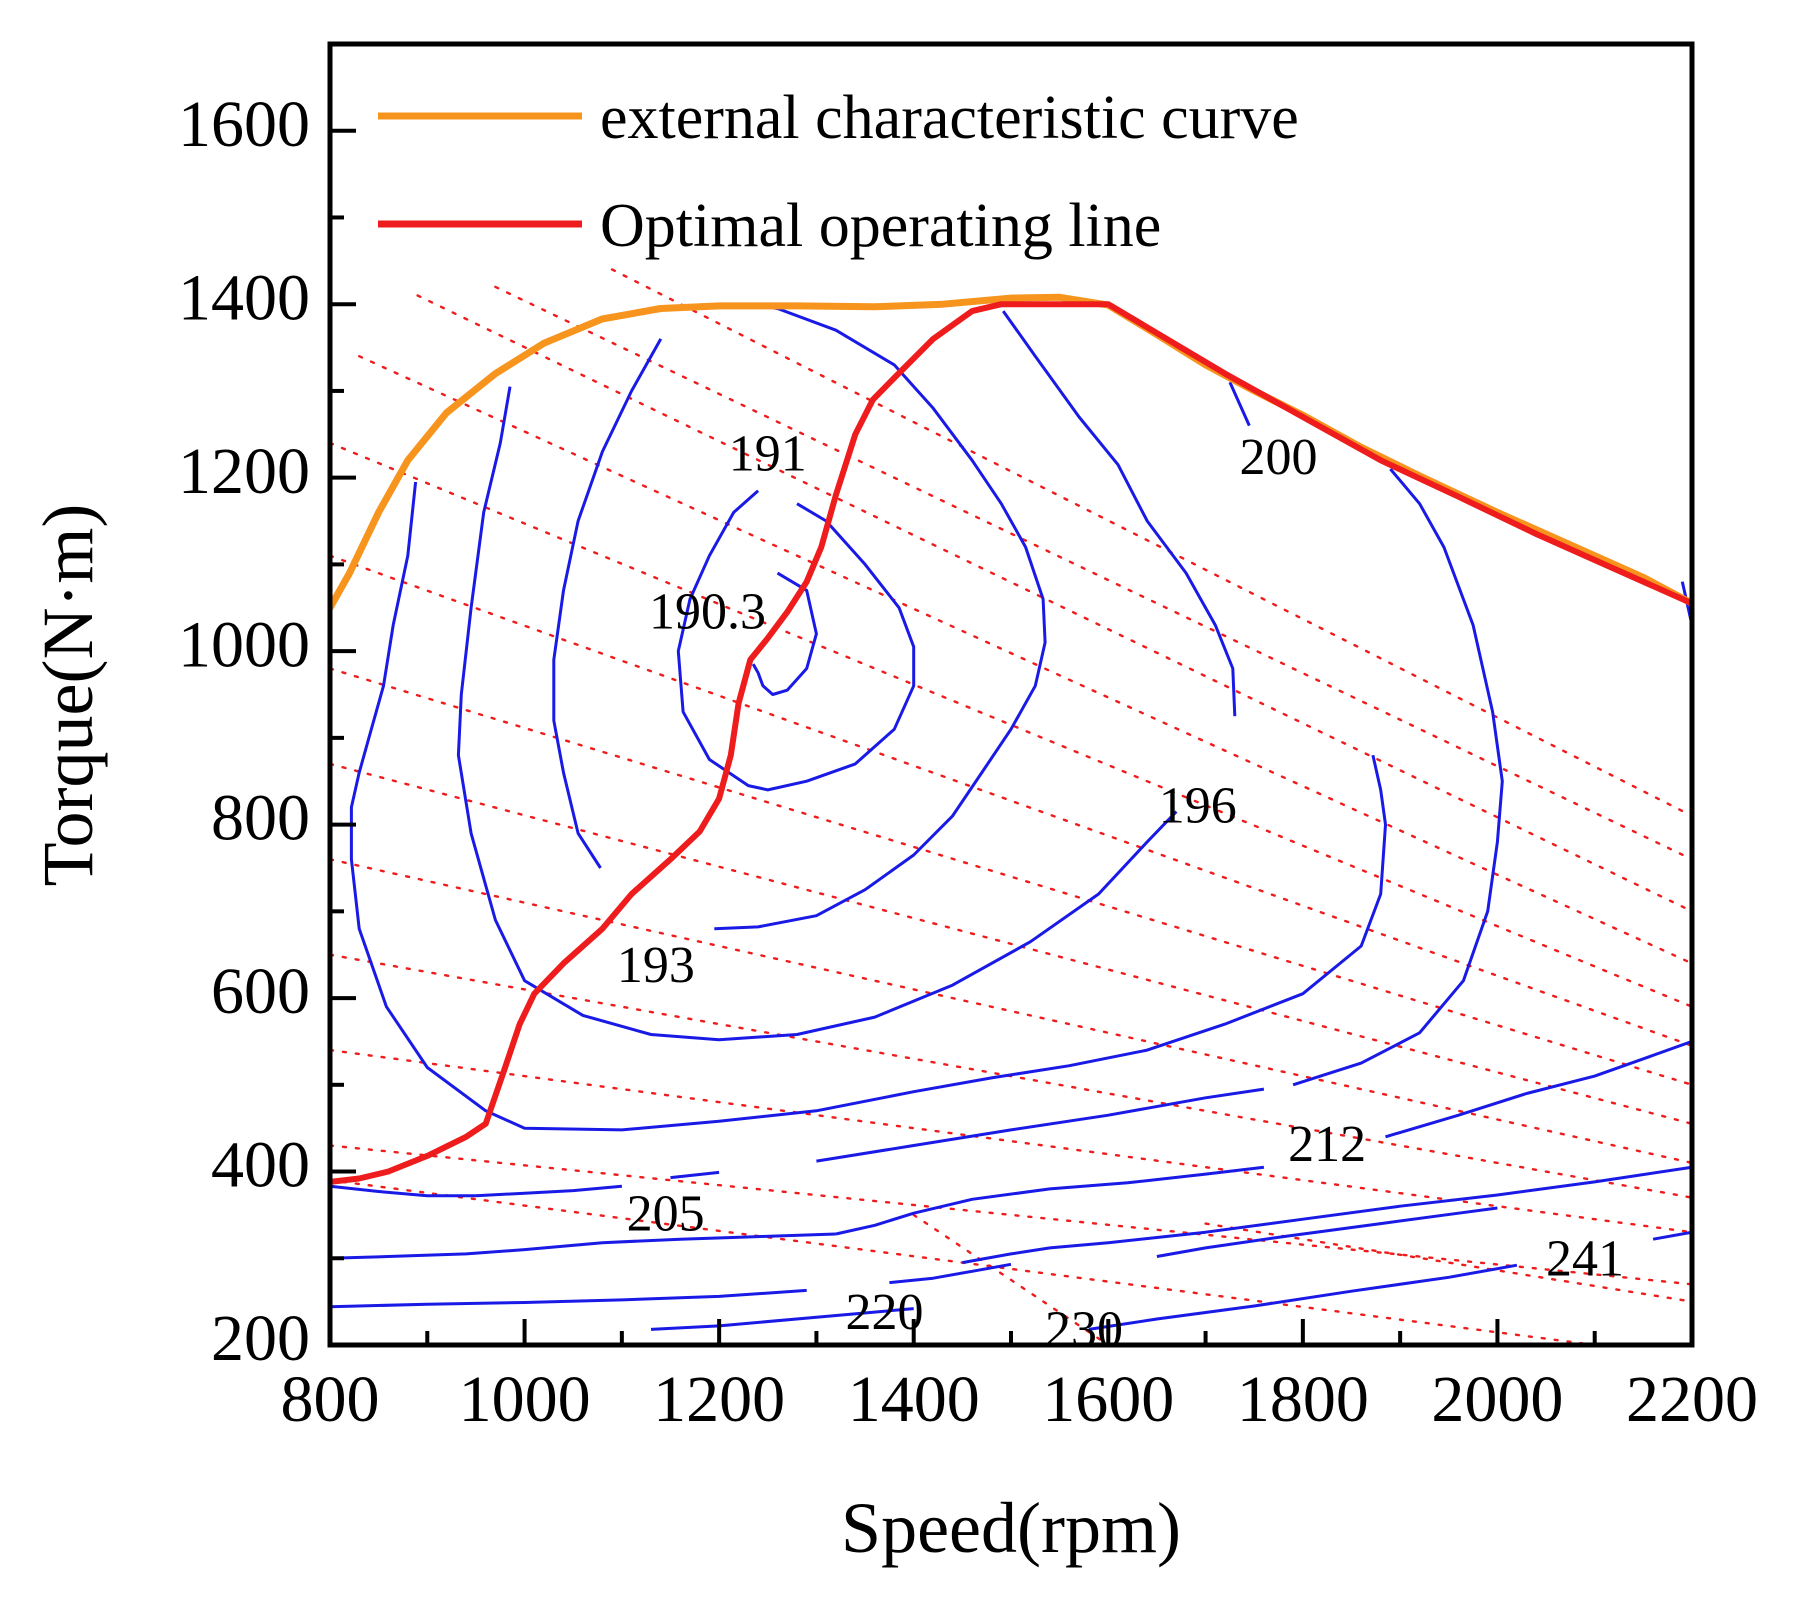 The image size is (1795, 1612). I want to click on y-axis-tick-labels: 200 400 600 800 1000 1200 1400 1600, so click(244, 731).